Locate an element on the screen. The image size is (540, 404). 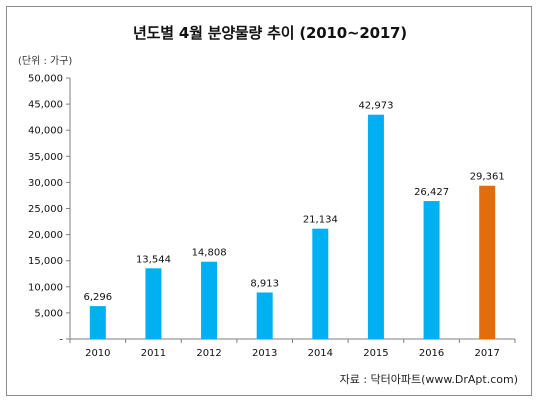
data-label-2012: 14,808 is located at coordinates (209, 253).